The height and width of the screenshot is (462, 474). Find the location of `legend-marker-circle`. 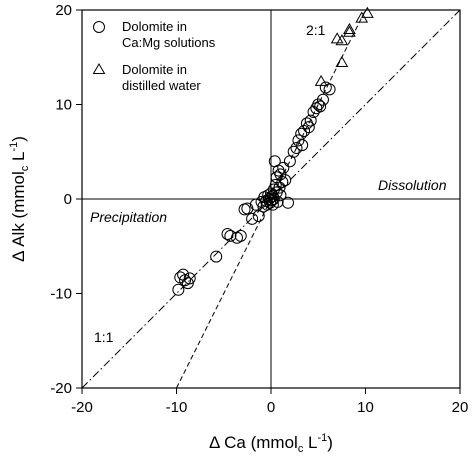

legend-marker-circle is located at coordinates (99, 27).